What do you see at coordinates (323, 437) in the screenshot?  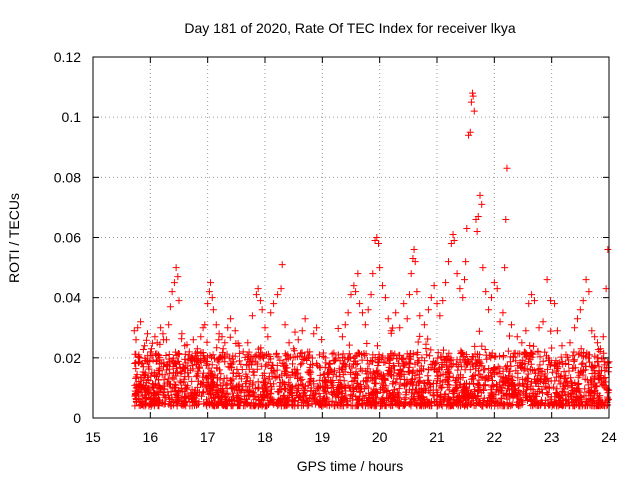 I see `x-tick-label: 19` at bounding box center [323, 437].